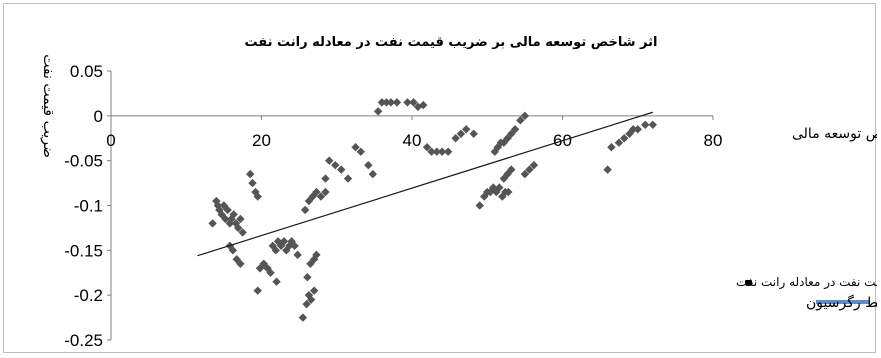  What do you see at coordinates (412, 140) in the screenshot?
I see `x-tick-label: 40` at bounding box center [412, 140].